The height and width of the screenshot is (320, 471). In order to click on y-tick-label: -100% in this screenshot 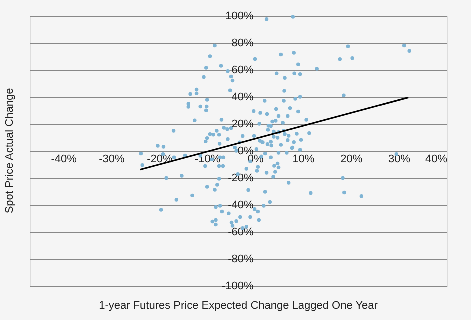, I will do `click(238, 286)`.